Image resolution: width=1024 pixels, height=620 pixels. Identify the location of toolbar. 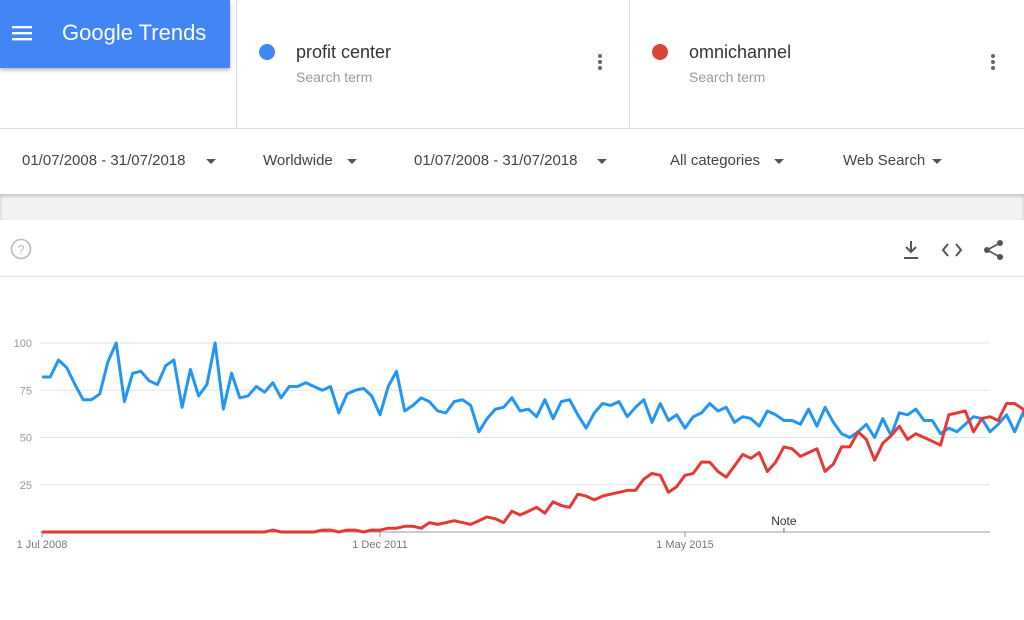
(953, 250).